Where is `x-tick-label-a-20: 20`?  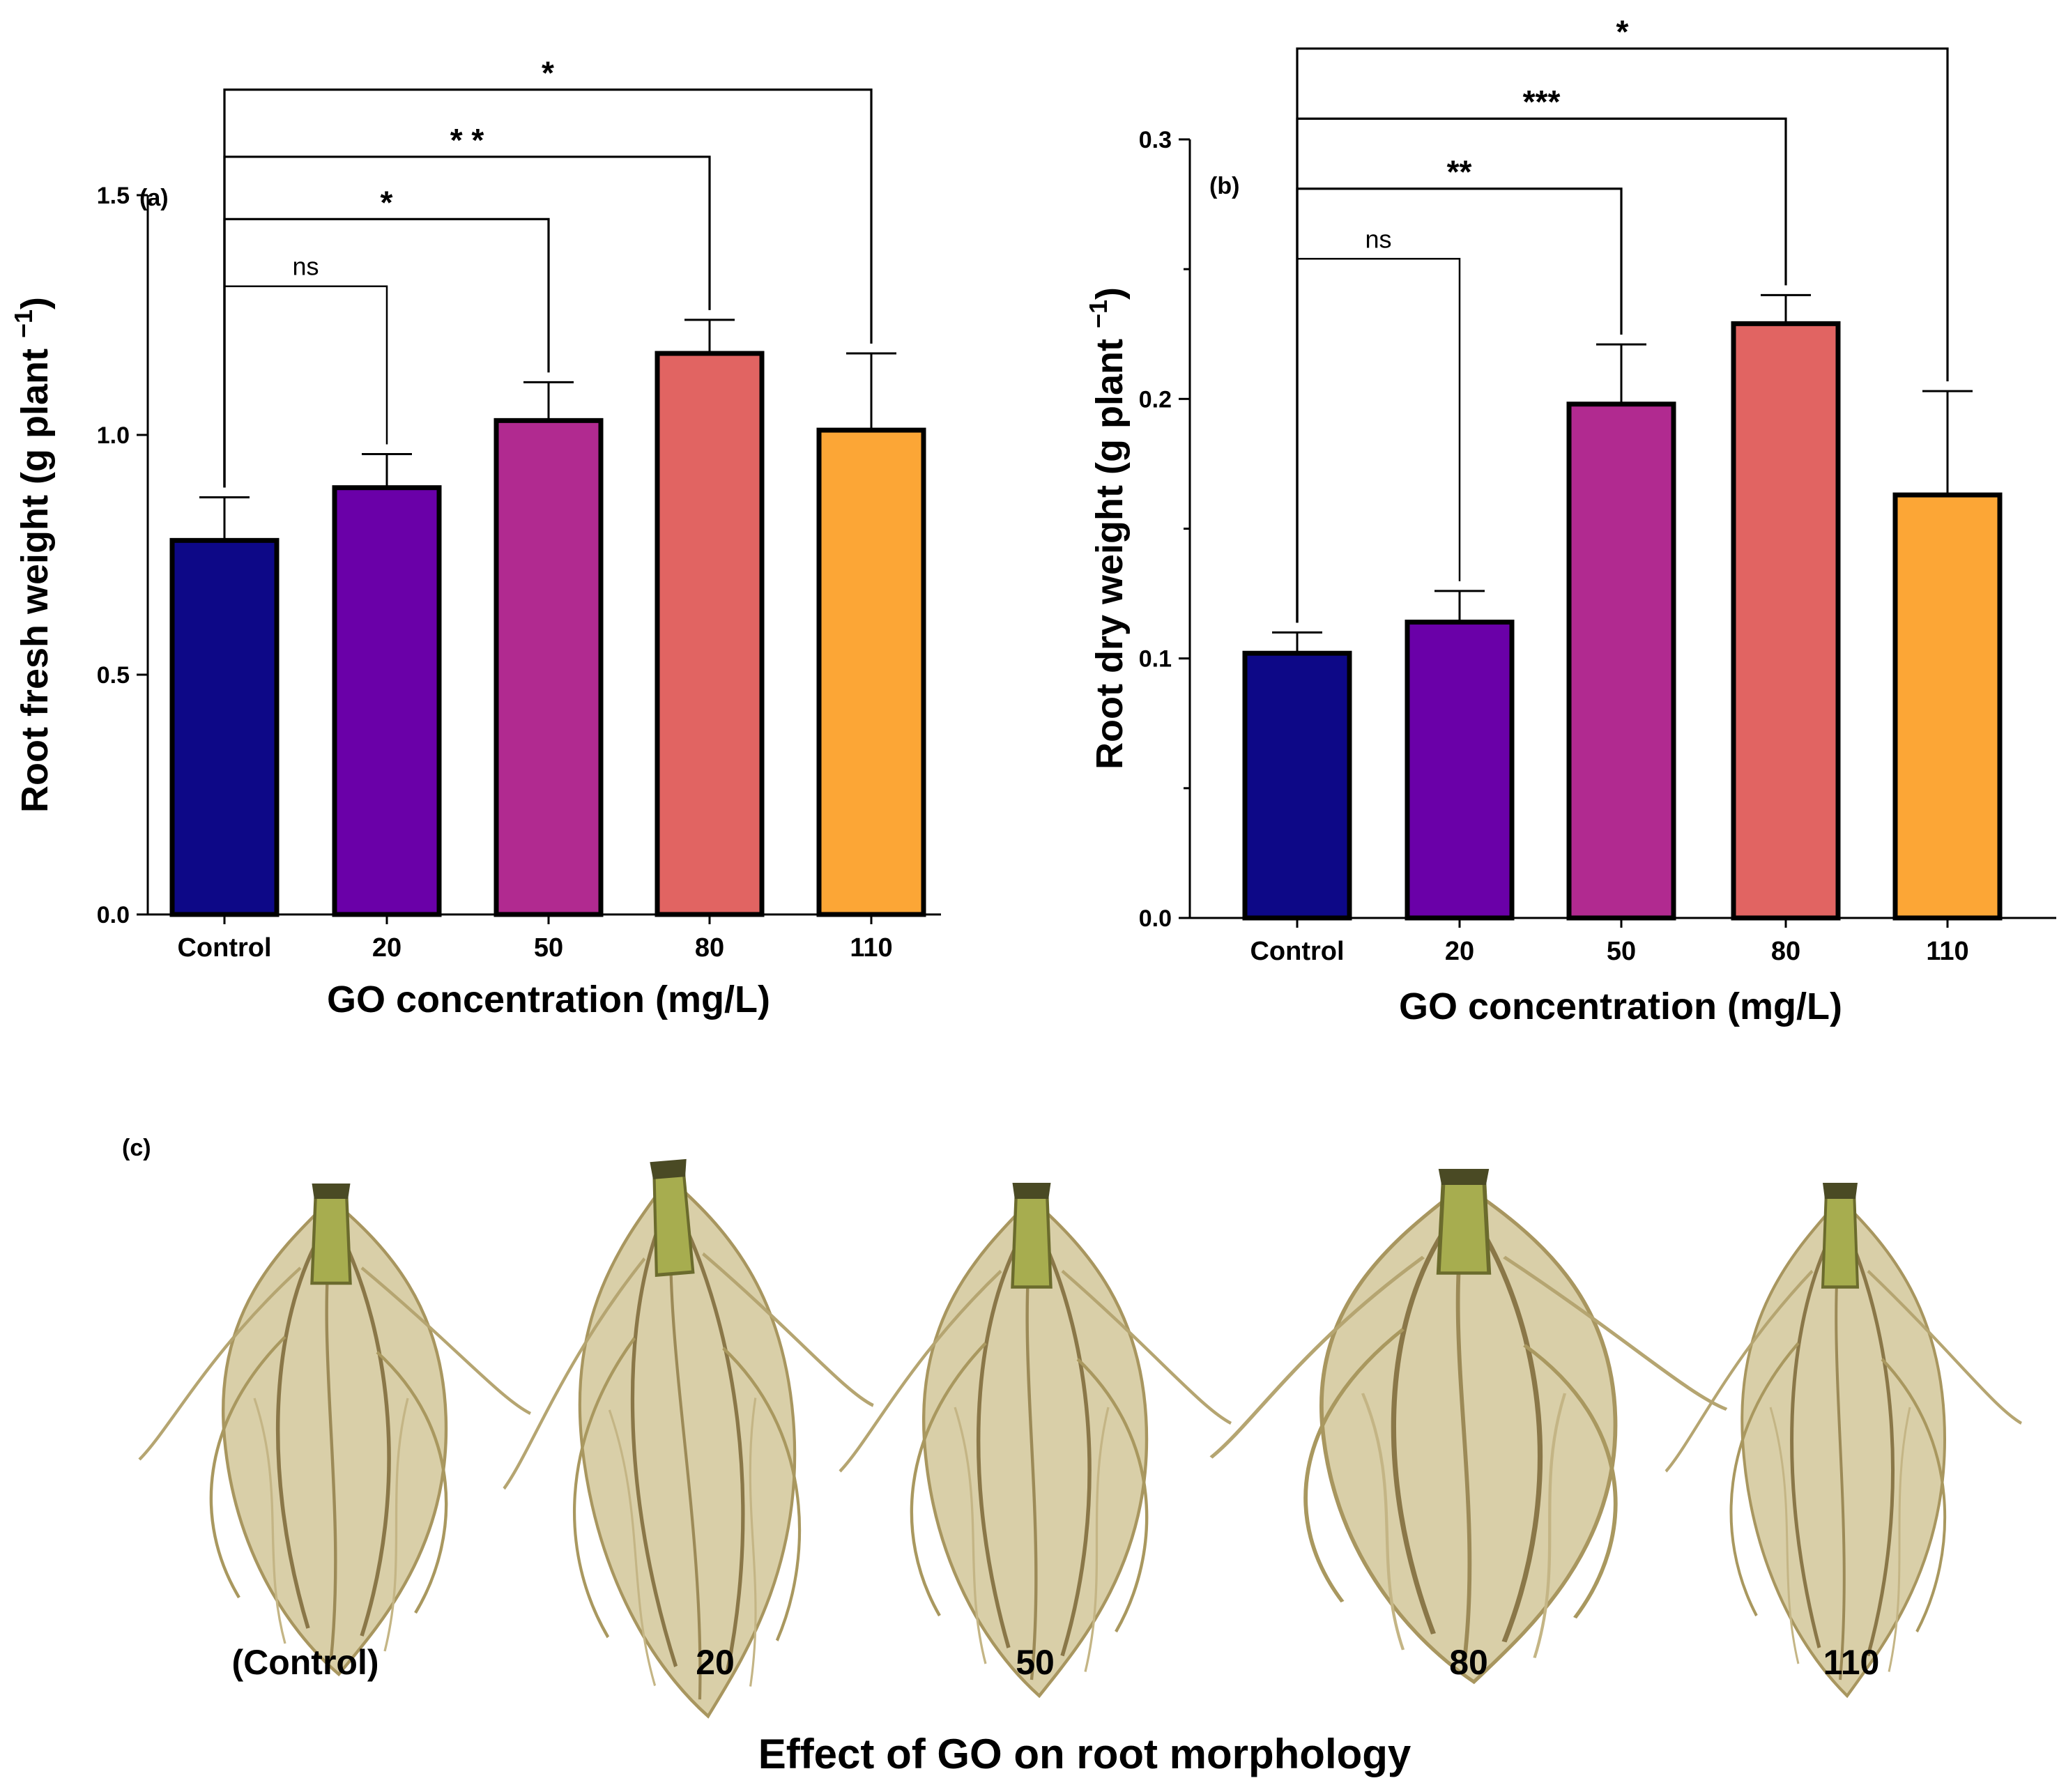
x-tick-label-a-20: 20 is located at coordinates (386, 948).